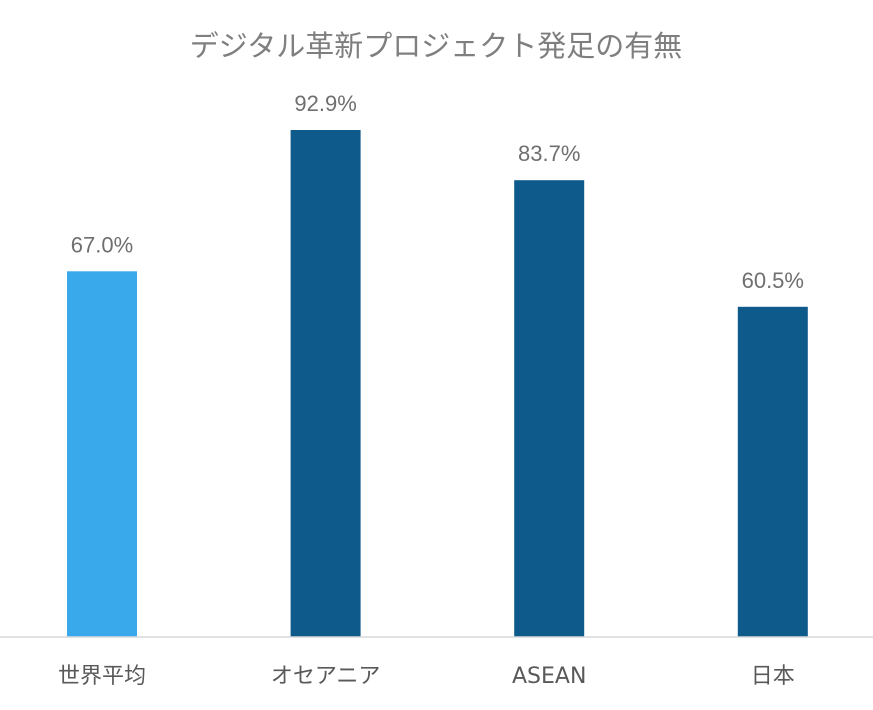 The width and height of the screenshot is (873, 710). Describe the element at coordinates (102, 676) in the screenshot. I see `category-label-1: 世界平均` at that location.